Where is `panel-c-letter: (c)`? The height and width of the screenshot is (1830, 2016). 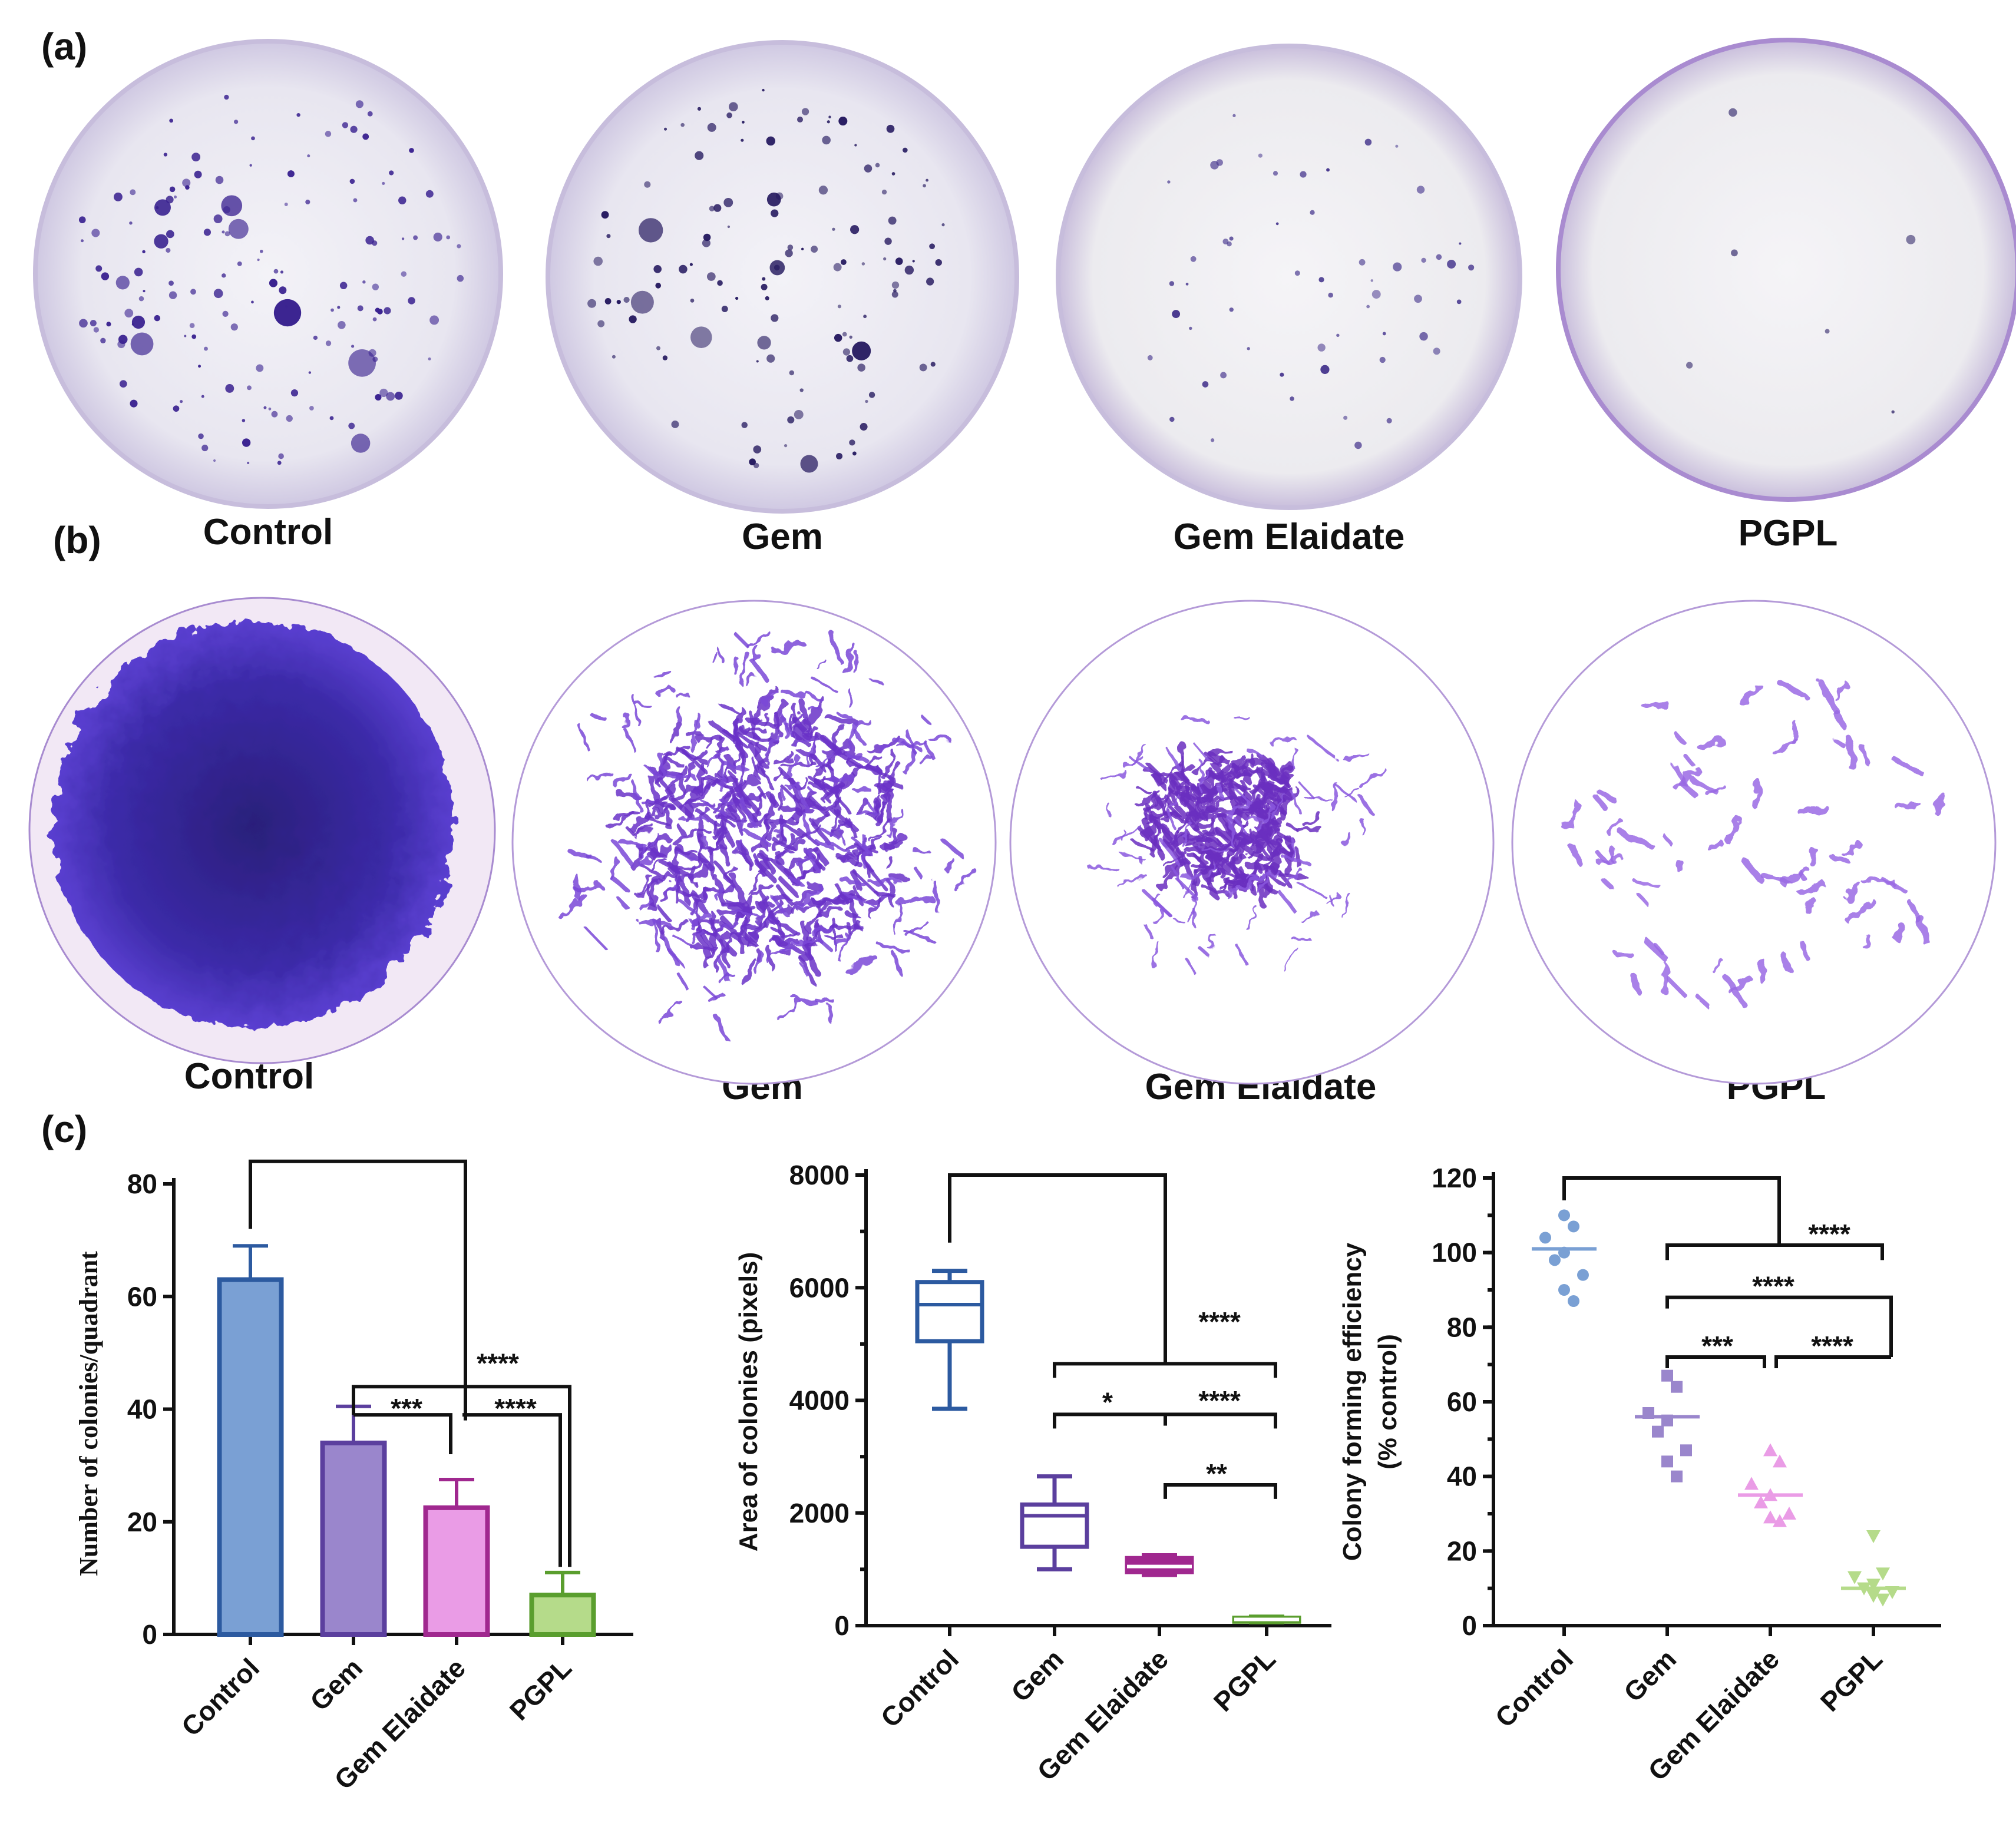
panel-c-letter: (c) is located at coordinates (64, 1129).